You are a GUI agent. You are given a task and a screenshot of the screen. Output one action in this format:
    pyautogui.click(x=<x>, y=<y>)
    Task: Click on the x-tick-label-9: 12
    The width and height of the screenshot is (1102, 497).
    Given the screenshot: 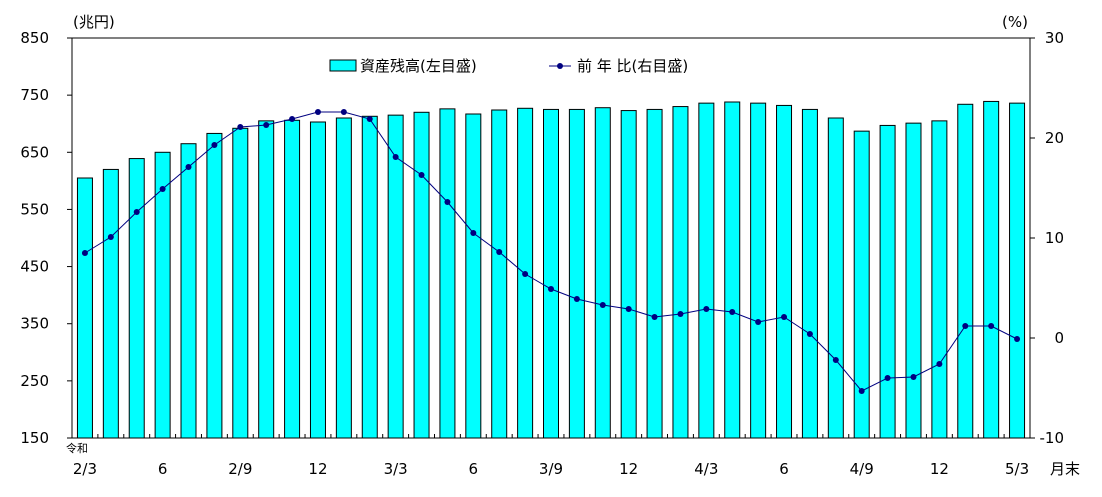 What is the action you would take?
    pyautogui.click(x=317, y=469)
    